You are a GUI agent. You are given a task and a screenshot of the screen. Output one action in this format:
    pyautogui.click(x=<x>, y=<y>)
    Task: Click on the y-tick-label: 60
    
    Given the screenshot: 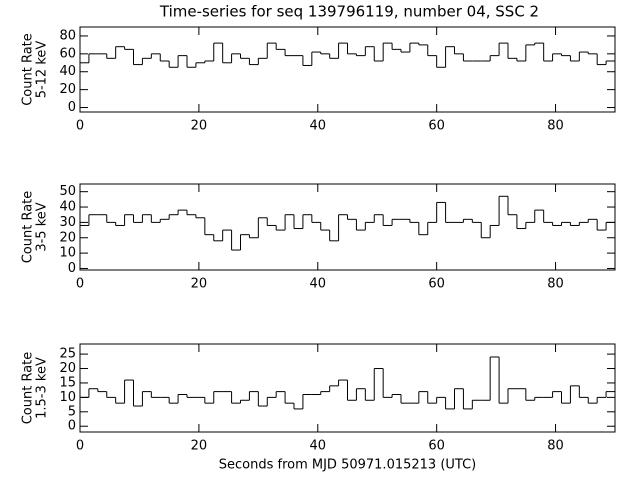 What is the action you would take?
    pyautogui.click(x=67, y=53)
    